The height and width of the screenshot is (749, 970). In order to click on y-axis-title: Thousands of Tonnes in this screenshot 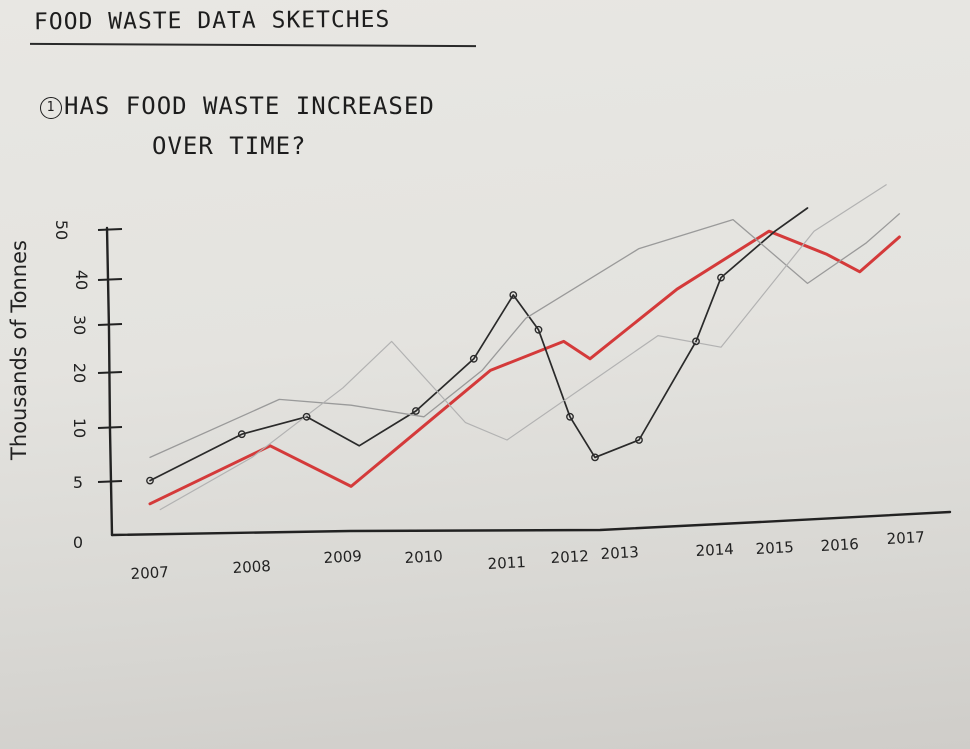, I will do `click(19, 350)`.